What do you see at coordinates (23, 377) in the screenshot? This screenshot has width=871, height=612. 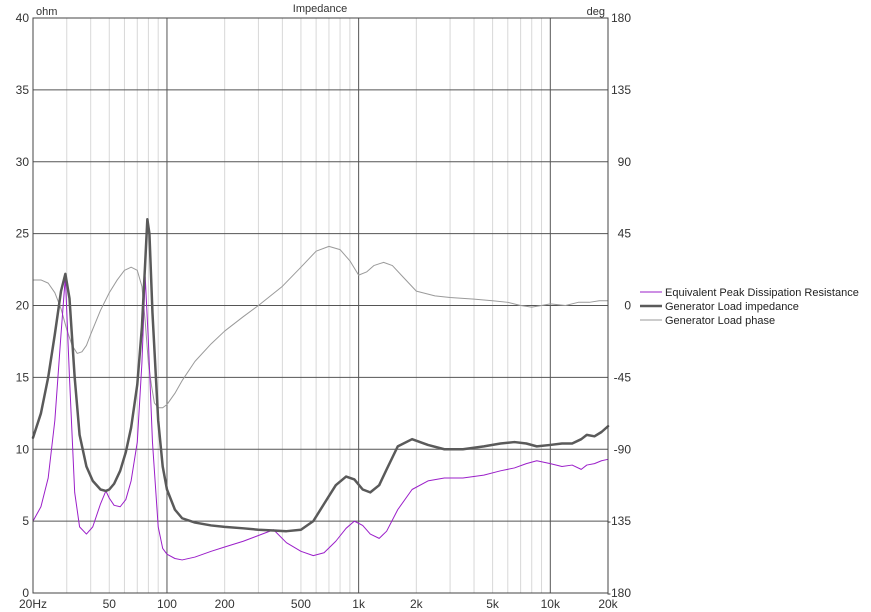 I see `y-left-tick-label: 15` at bounding box center [23, 377].